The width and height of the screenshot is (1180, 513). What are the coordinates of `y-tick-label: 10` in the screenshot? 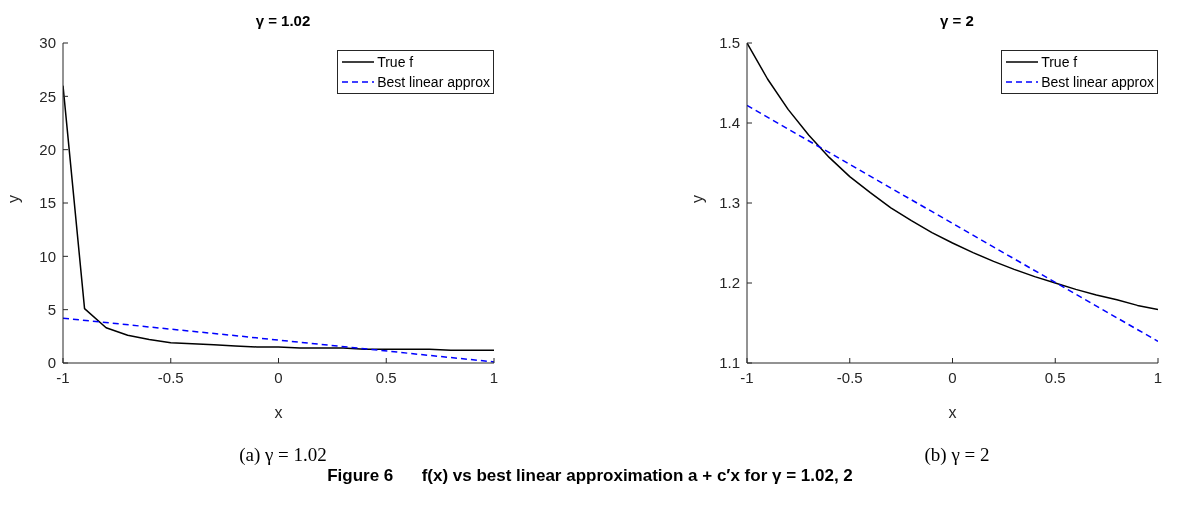 It's located at (47, 256).